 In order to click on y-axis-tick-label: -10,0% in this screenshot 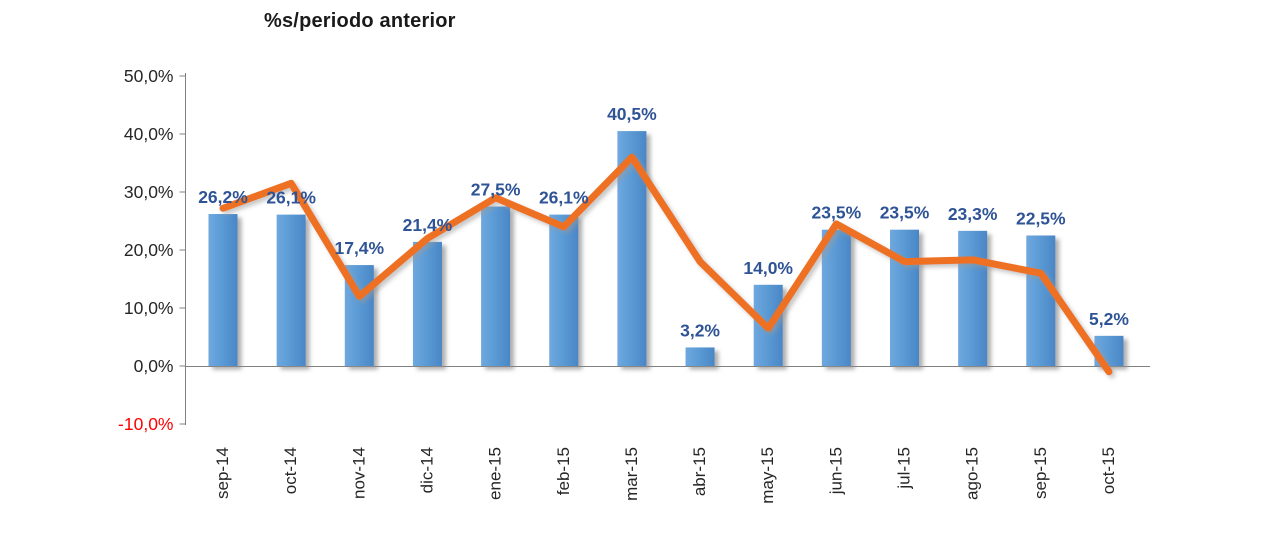, I will do `click(145, 424)`.